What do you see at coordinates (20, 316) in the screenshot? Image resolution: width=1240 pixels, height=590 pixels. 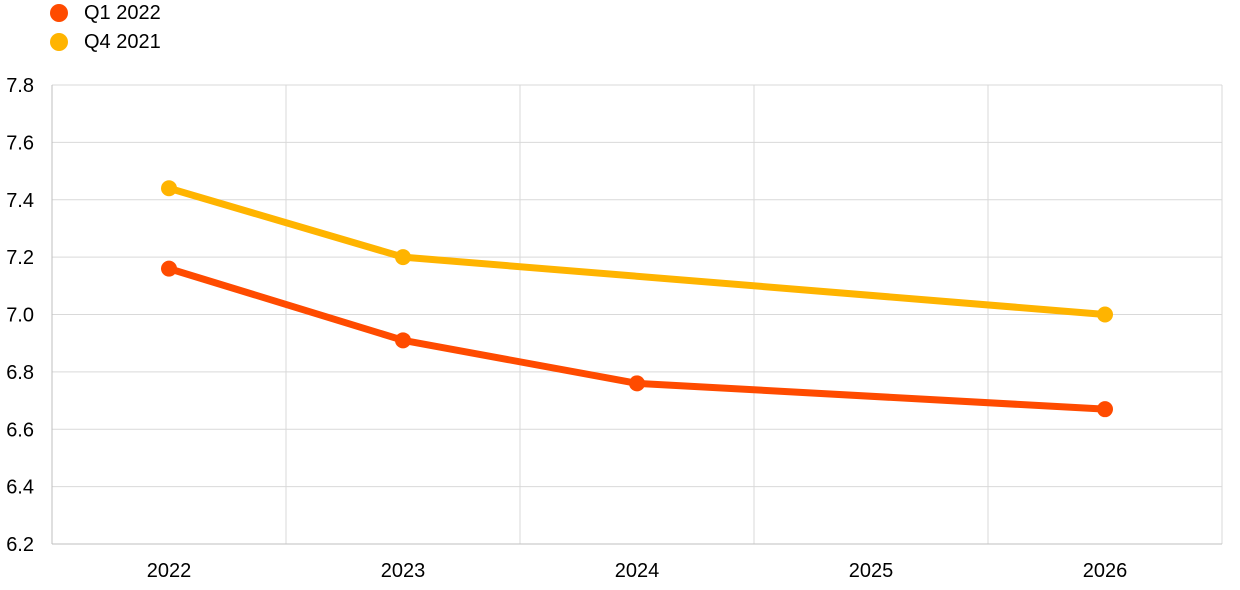 I see `y-tick-label: 7.0` at bounding box center [20, 316].